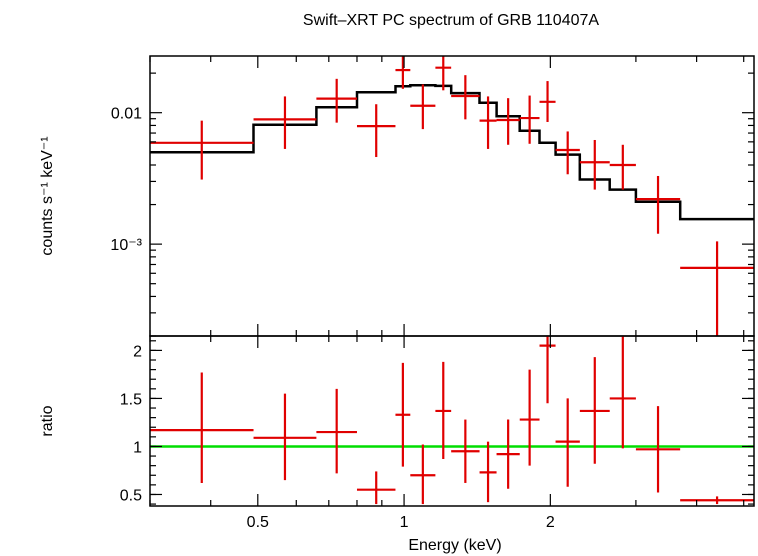  Describe the element at coordinates (550, 522) in the screenshot. I see `x-tick-label: 2` at that location.